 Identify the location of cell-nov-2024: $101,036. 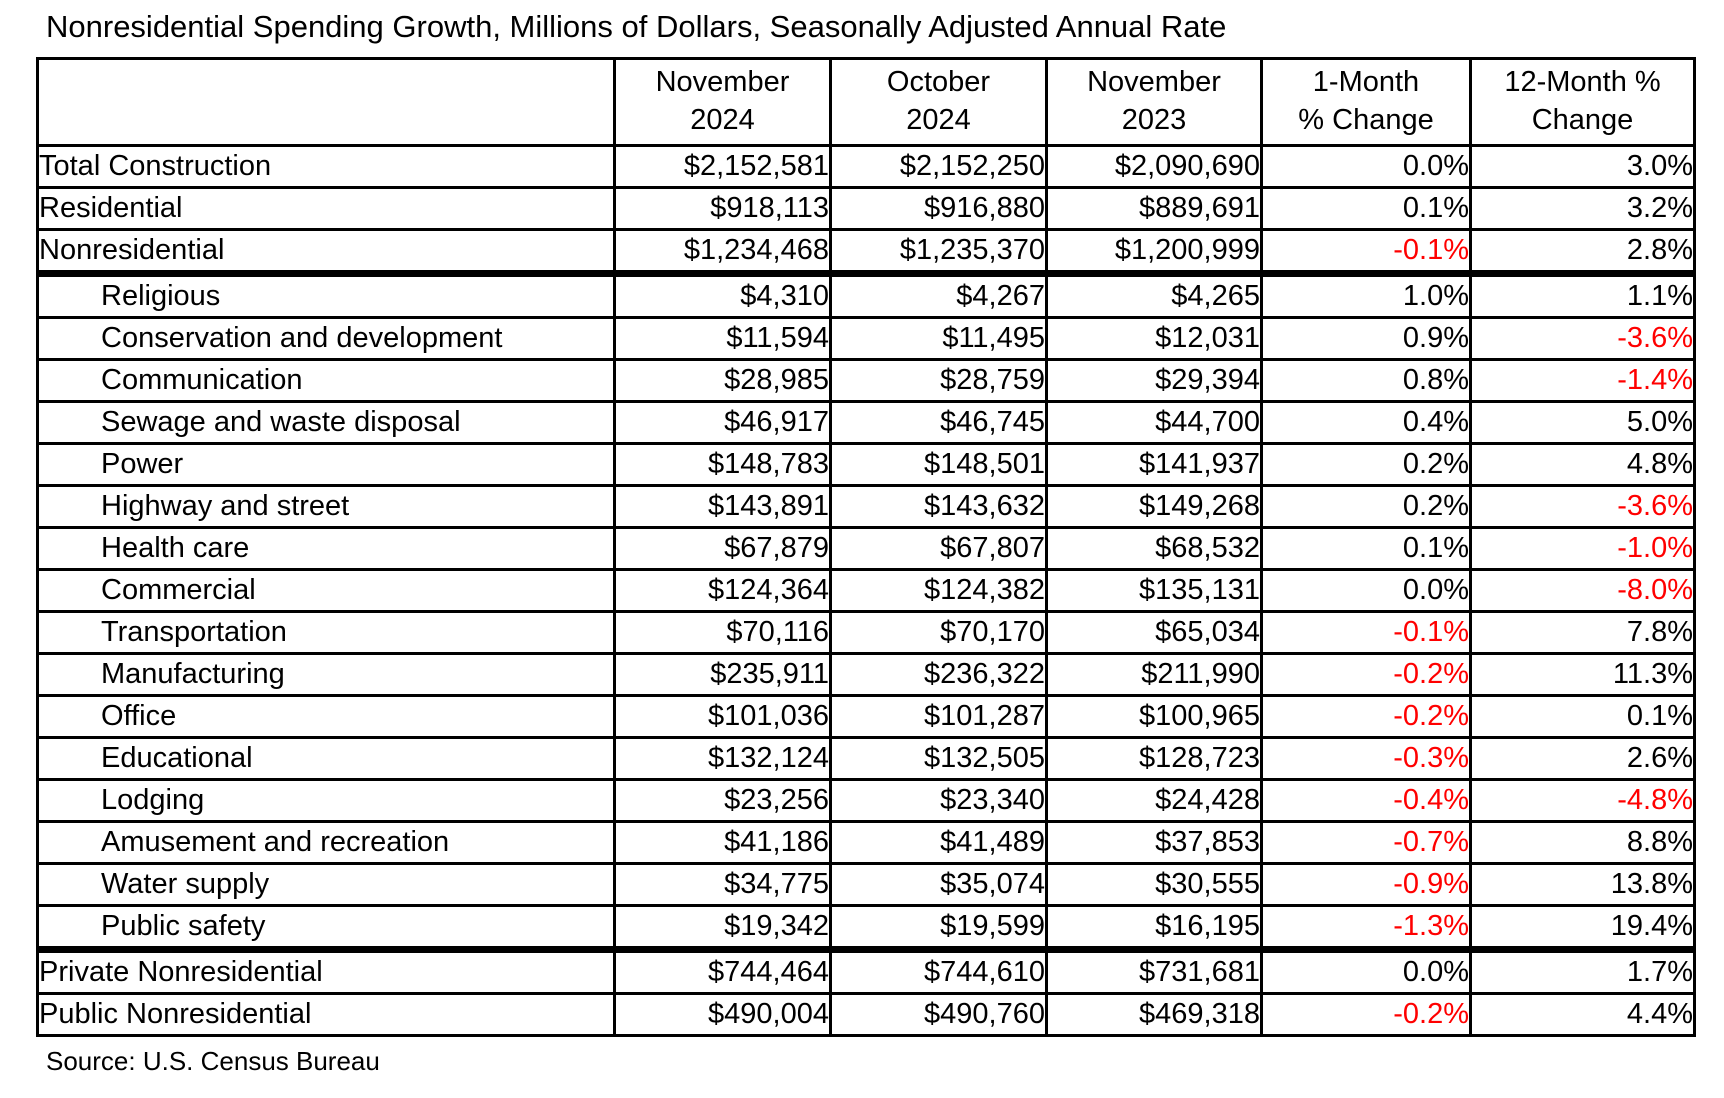
(722, 716).